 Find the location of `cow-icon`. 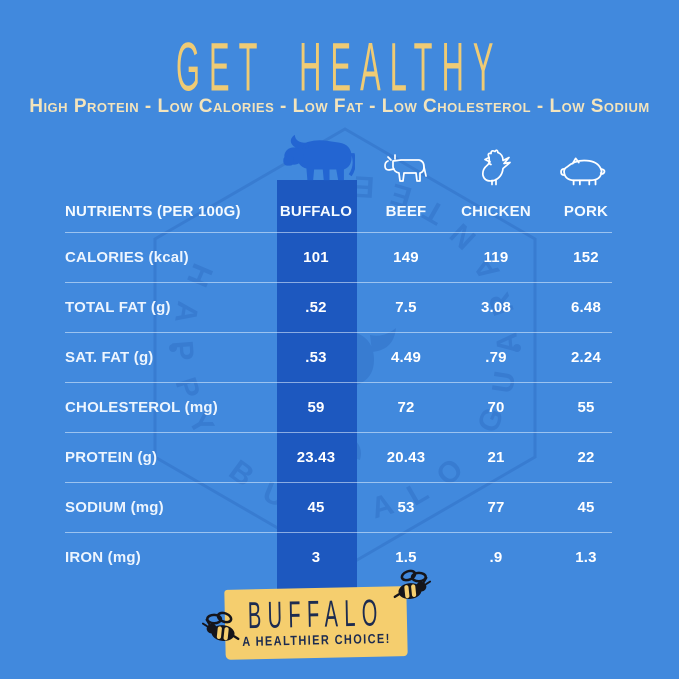

cow-icon is located at coordinates (405, 168).